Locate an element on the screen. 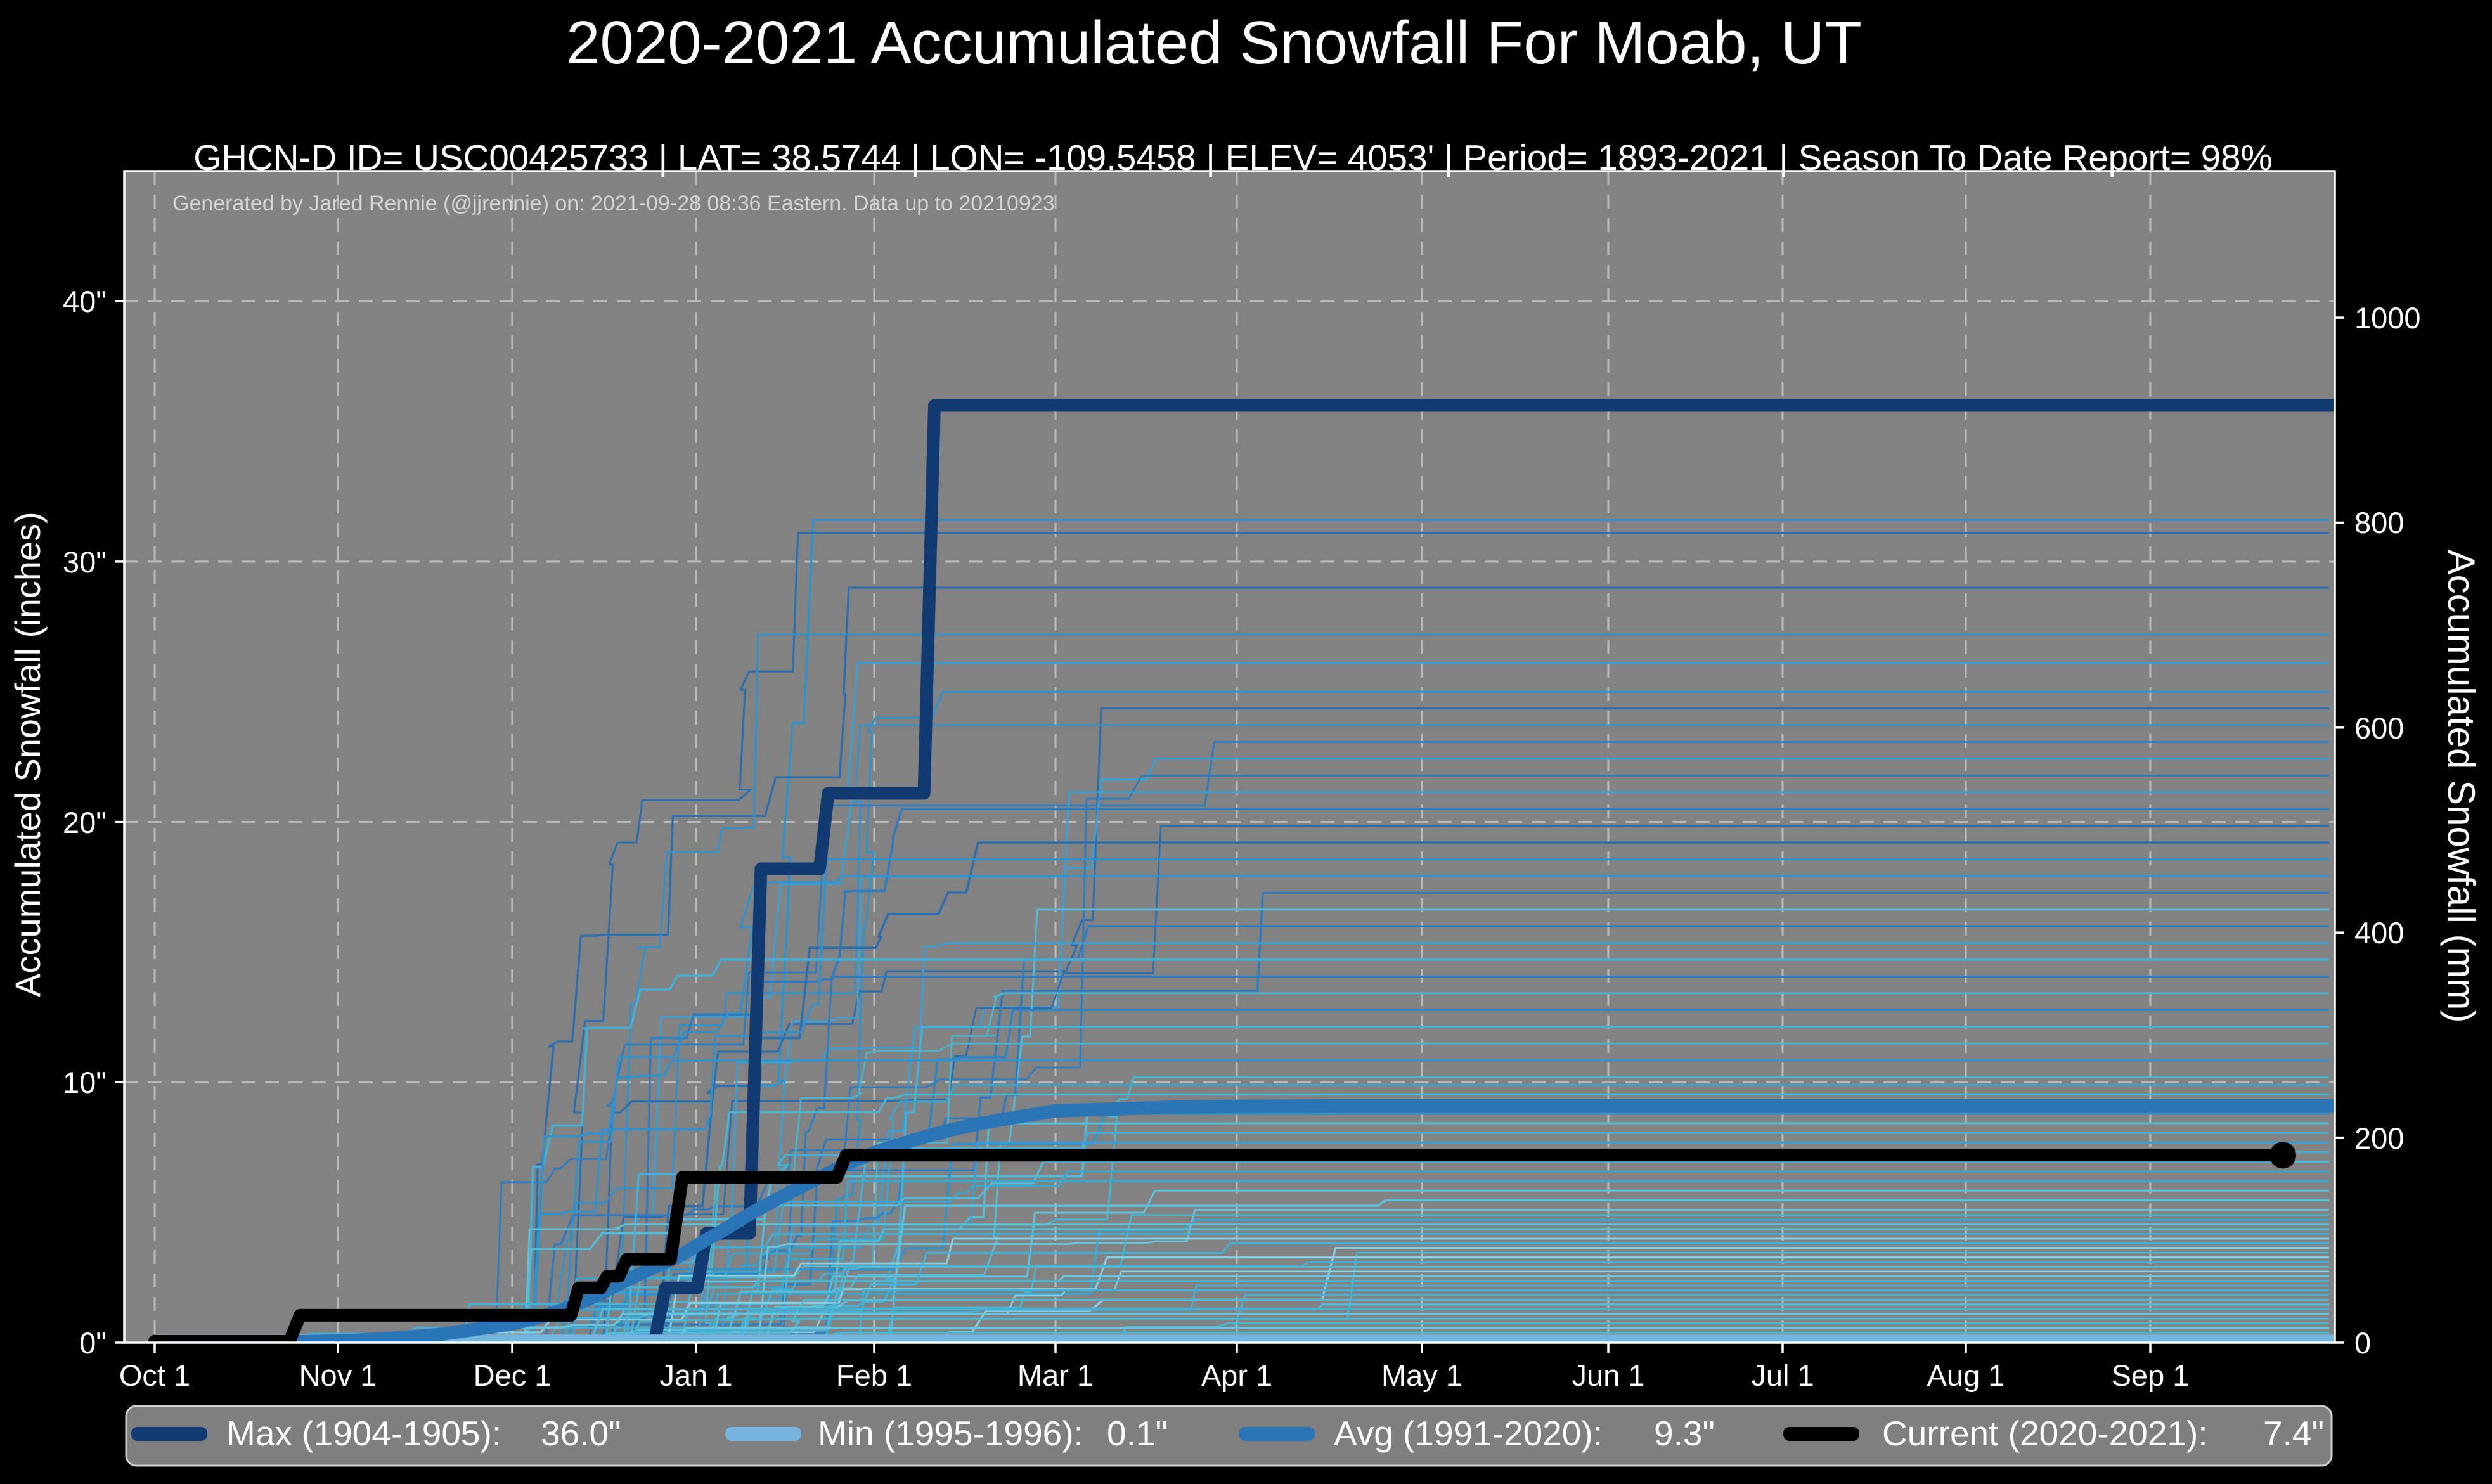 The image size is (2492, 1484). svg-text: Dec 1 is located at coordinates (513, 1375).